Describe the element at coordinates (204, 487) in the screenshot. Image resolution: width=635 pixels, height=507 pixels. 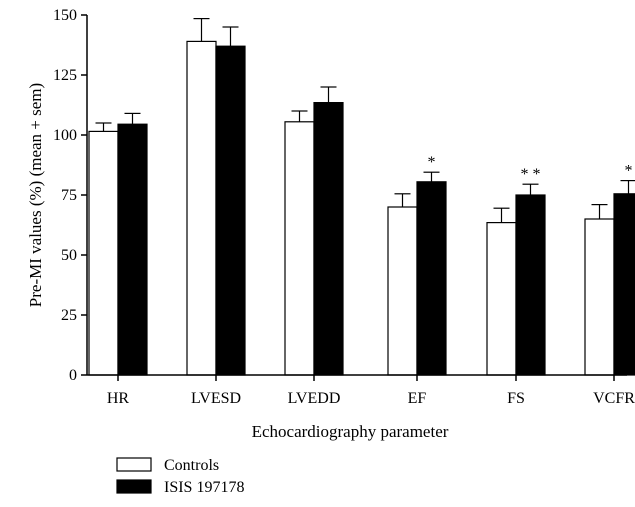
I see `legend-label: ISIS 197178` at that location.